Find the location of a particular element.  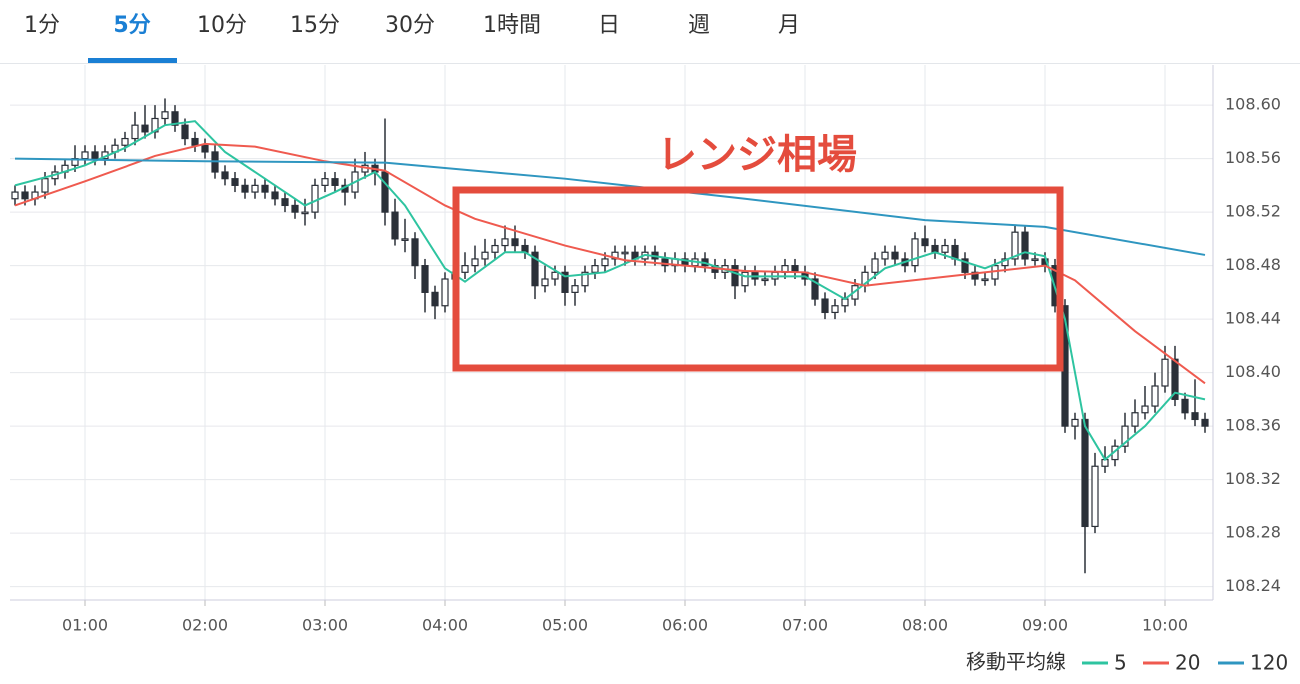

x-tick-label: 07:00 is located at coordinates (805, 625).